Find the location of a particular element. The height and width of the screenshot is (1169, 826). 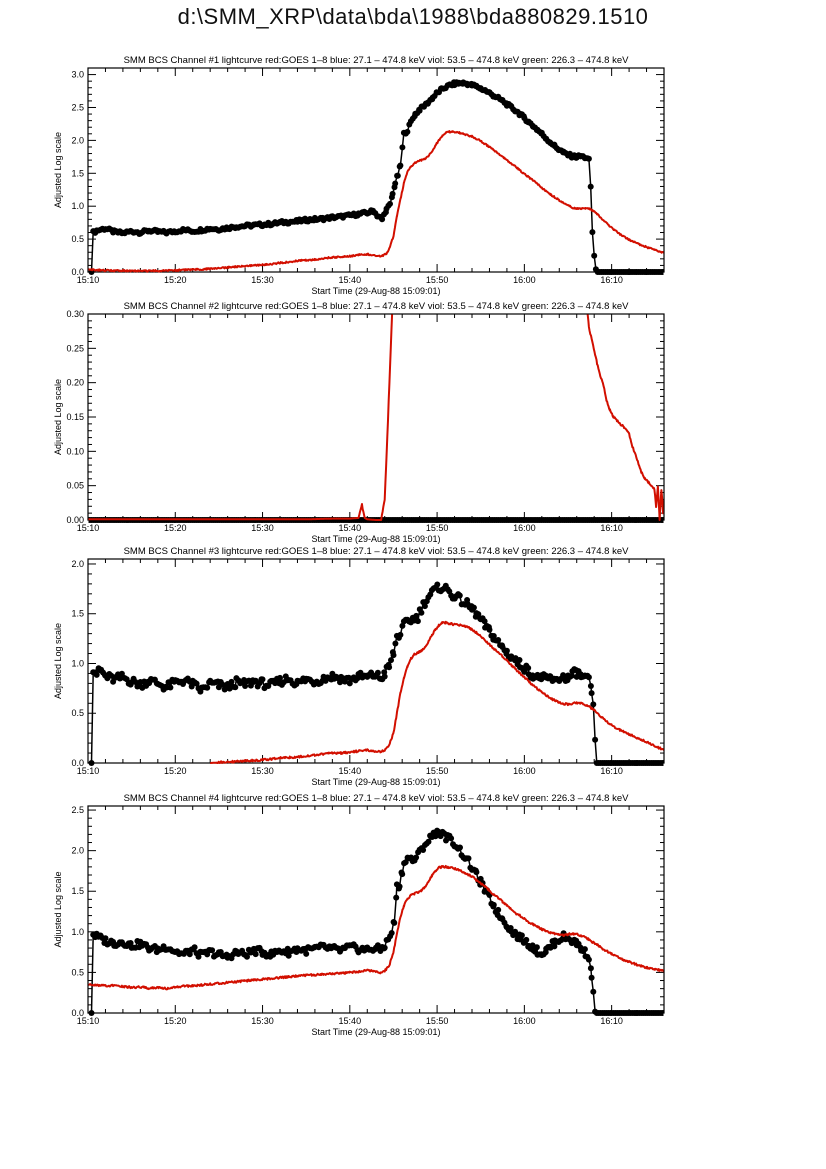

page-title: d:\SMM_XRP\data\bda\1988\bda880829.1510 is located at coordinates (413, 16).